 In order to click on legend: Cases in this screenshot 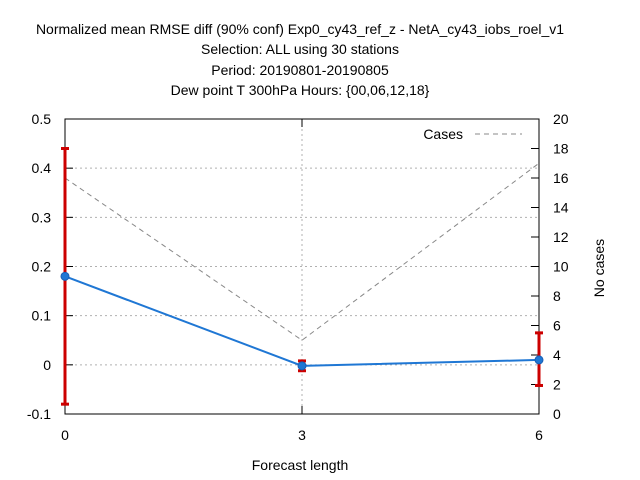, I will do `click(472, 134)`.